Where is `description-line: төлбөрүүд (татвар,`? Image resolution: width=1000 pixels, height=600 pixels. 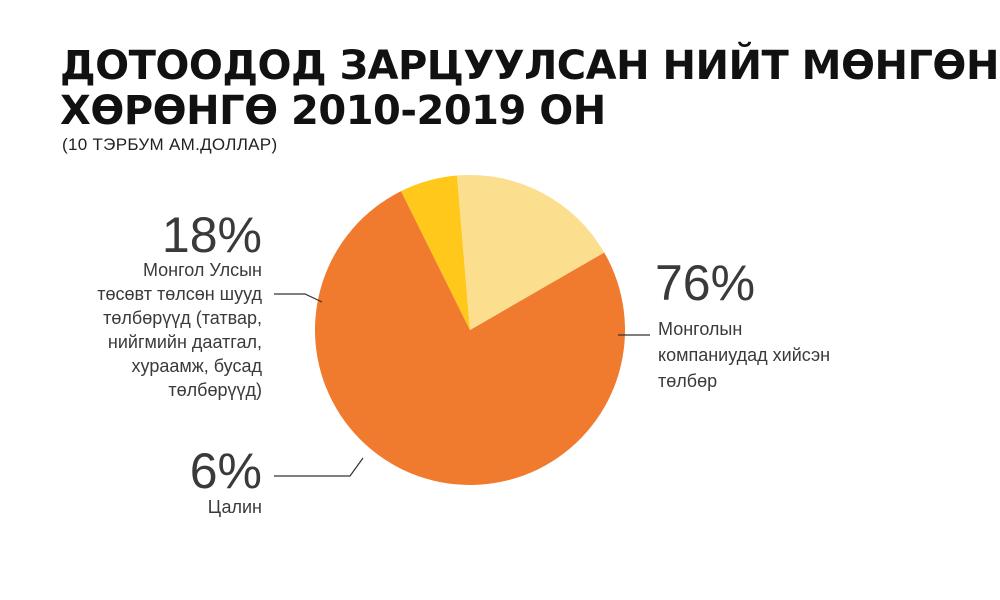
description-line: төлбөрүүд (татвар, is located at coordinates (182, 318).